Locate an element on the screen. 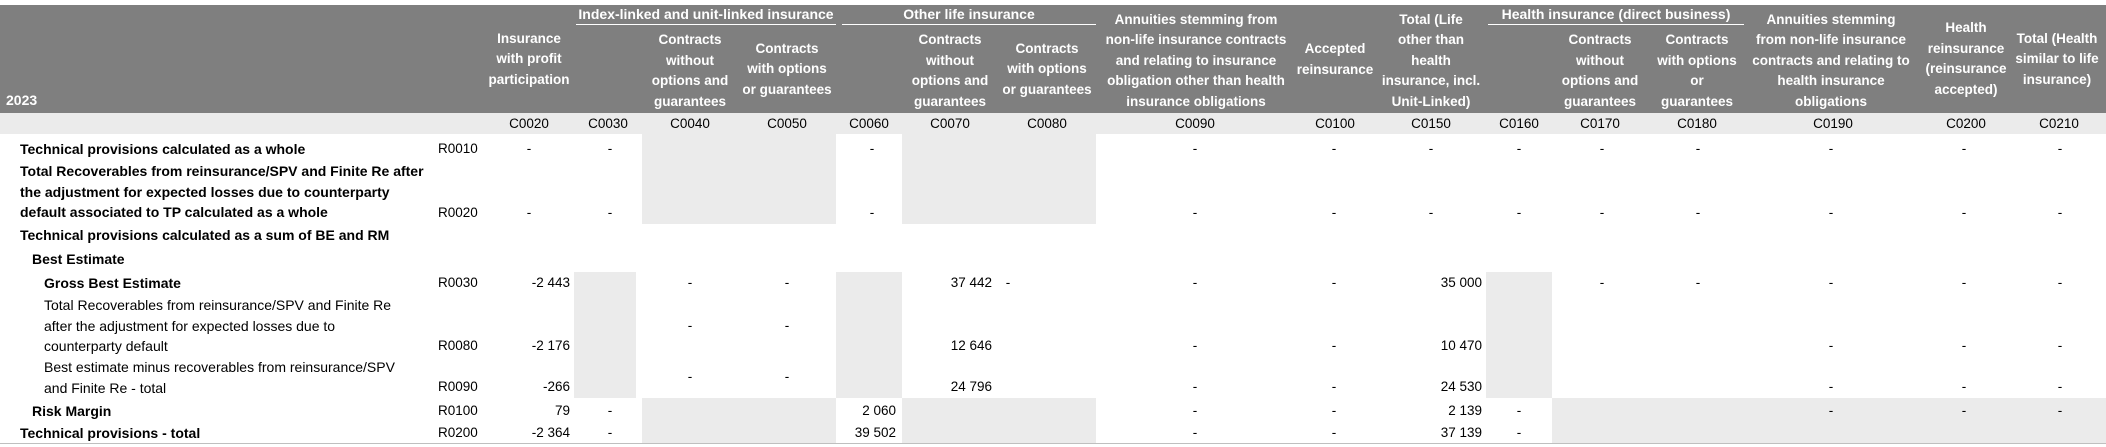 Image resolution: width=2106 pixels, height=447 pixels. code-row-band is located at coordinates (1053, 123).